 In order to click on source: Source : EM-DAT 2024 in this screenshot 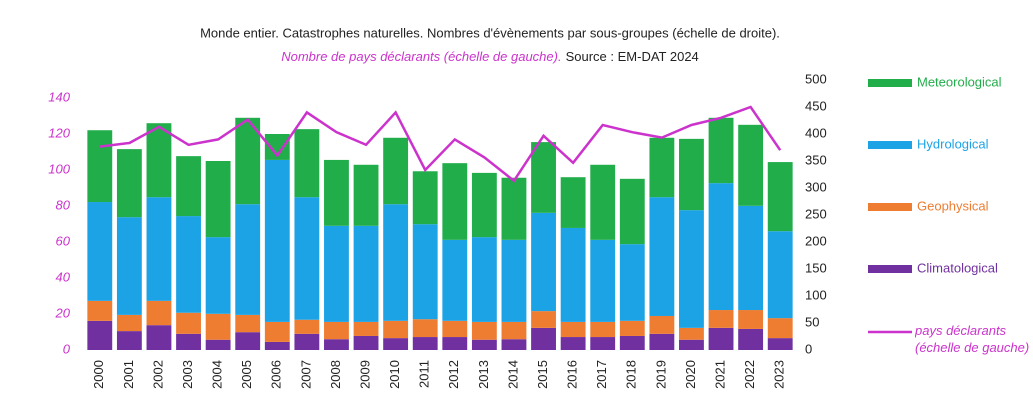, I will do `click(632, 56)`.